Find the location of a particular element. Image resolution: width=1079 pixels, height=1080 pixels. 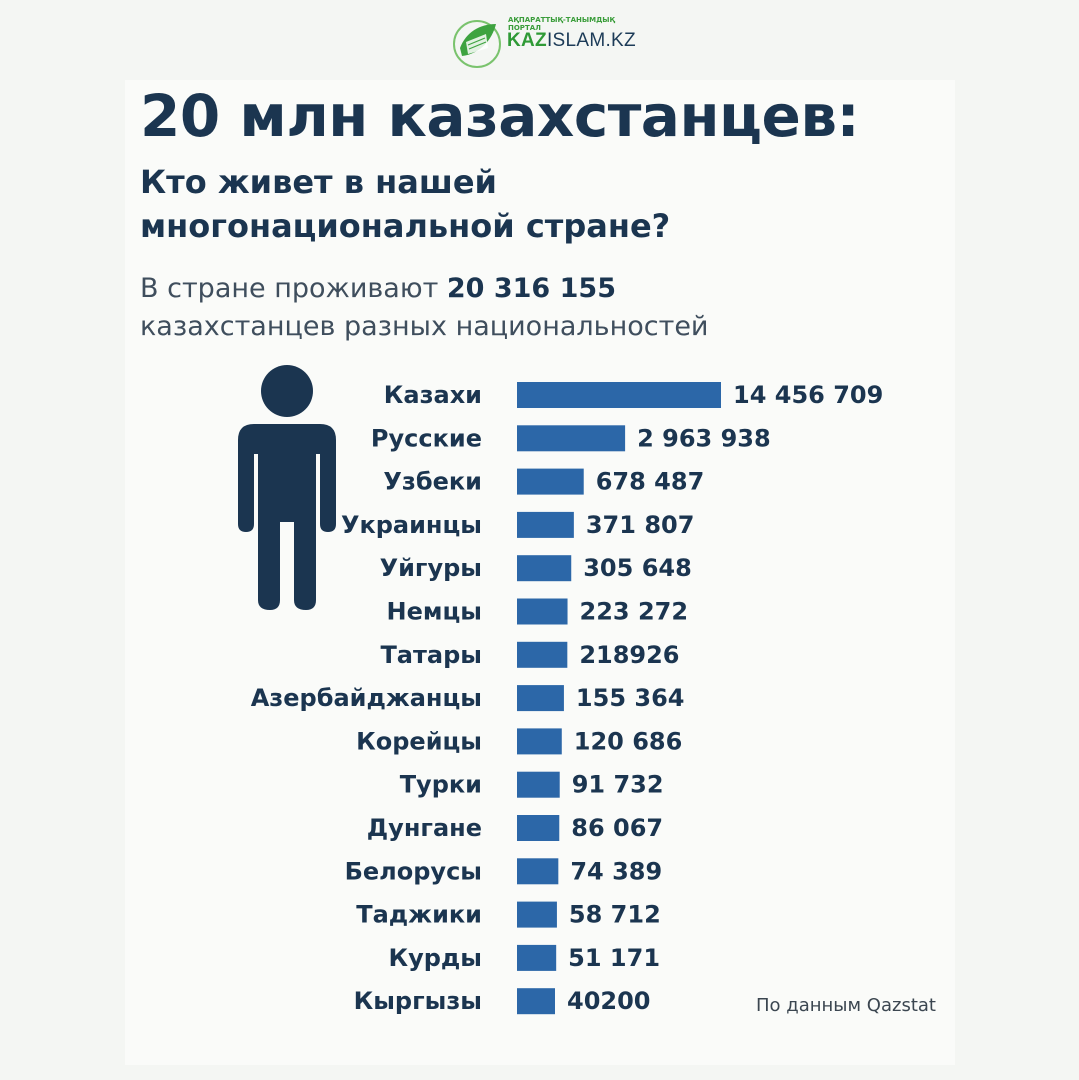

logo-name-prefix: KAZ is located at coordinates (527, 40).